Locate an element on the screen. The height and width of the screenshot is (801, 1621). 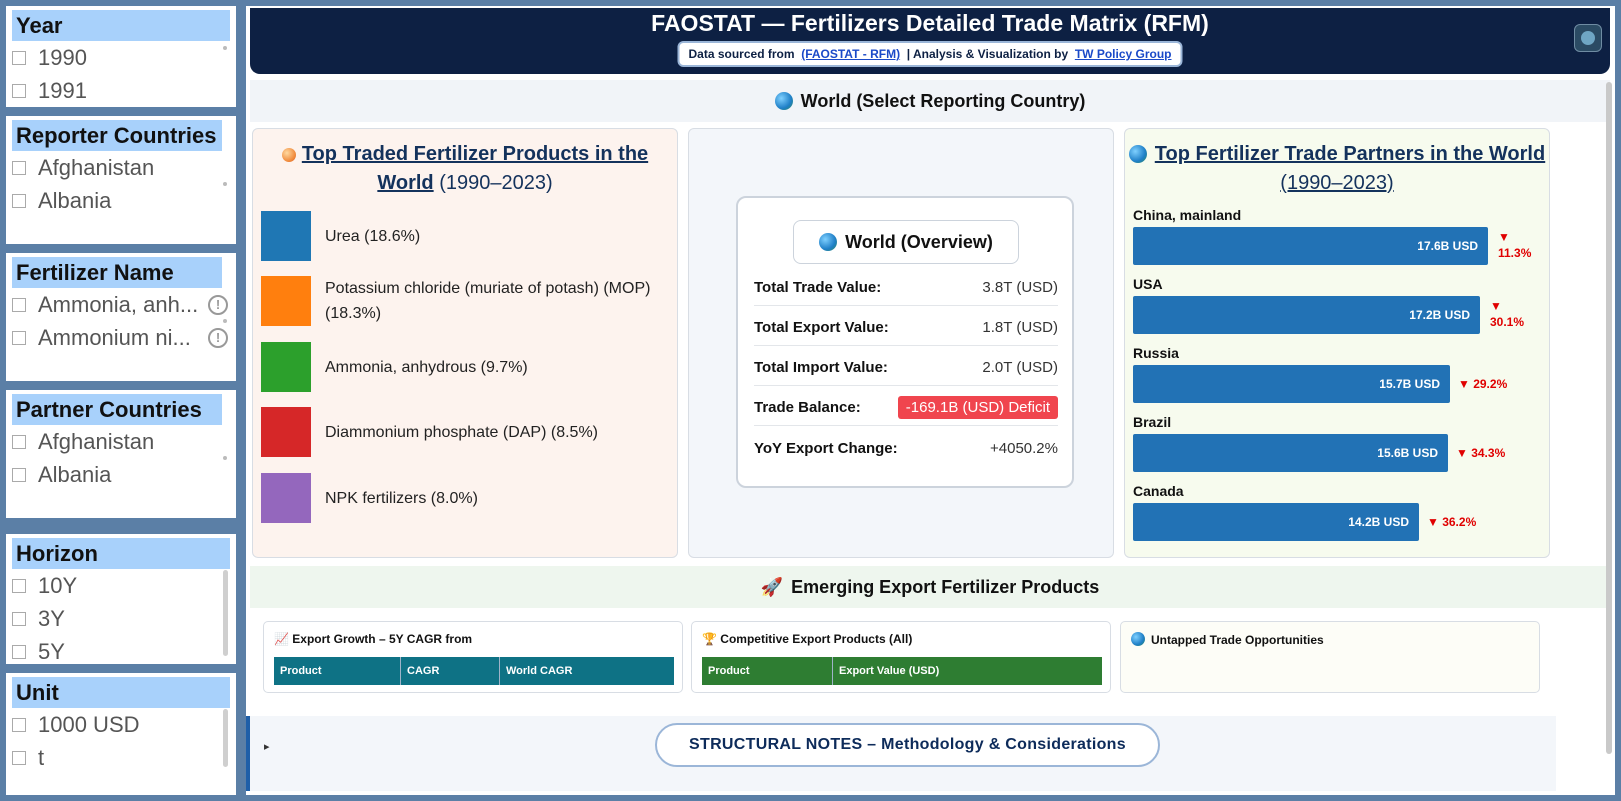
chart-icon: 📈 is located at coordinates (281, 639).